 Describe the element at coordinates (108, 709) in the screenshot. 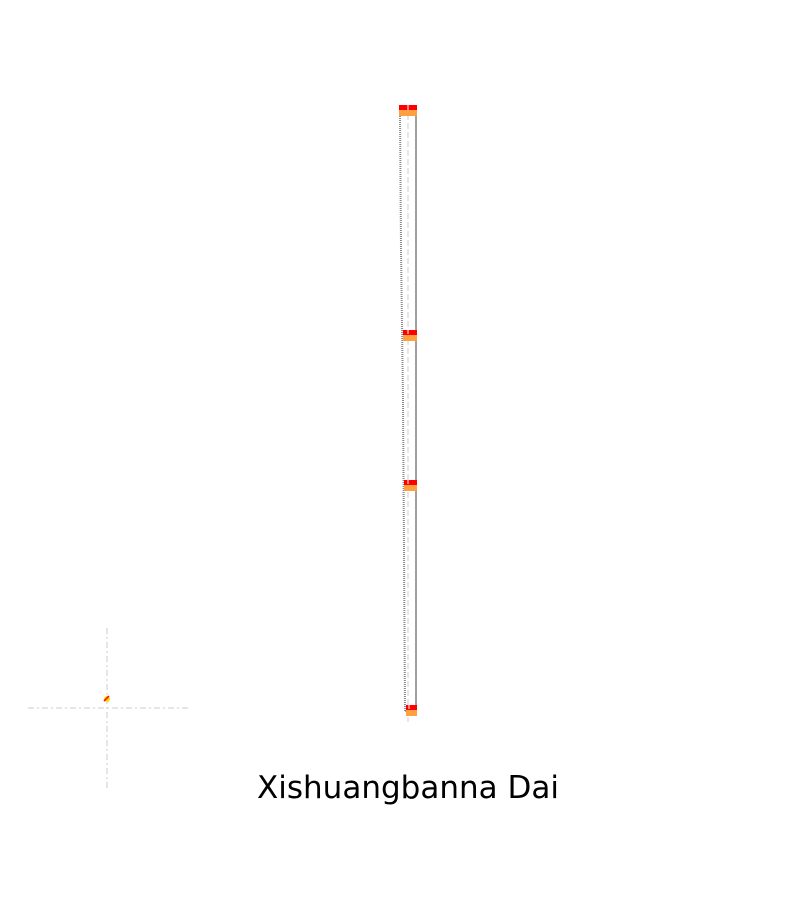

I see `origin-crosshair` at that location.